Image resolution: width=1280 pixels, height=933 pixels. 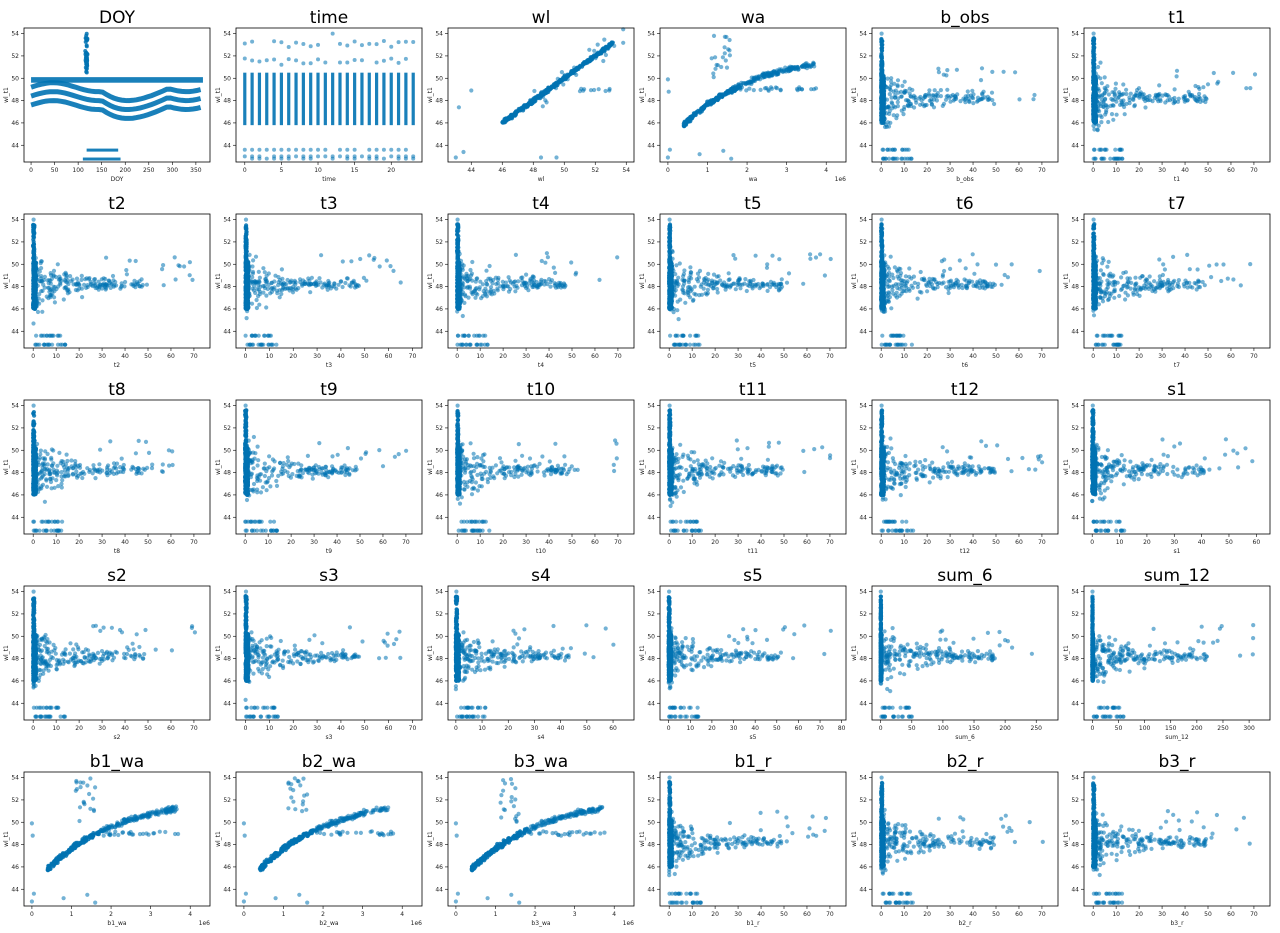 What do you see at coordinates (826, 170) in the screenshot?
I see `x-tick-label: 4` at bounding box center [826, 170].